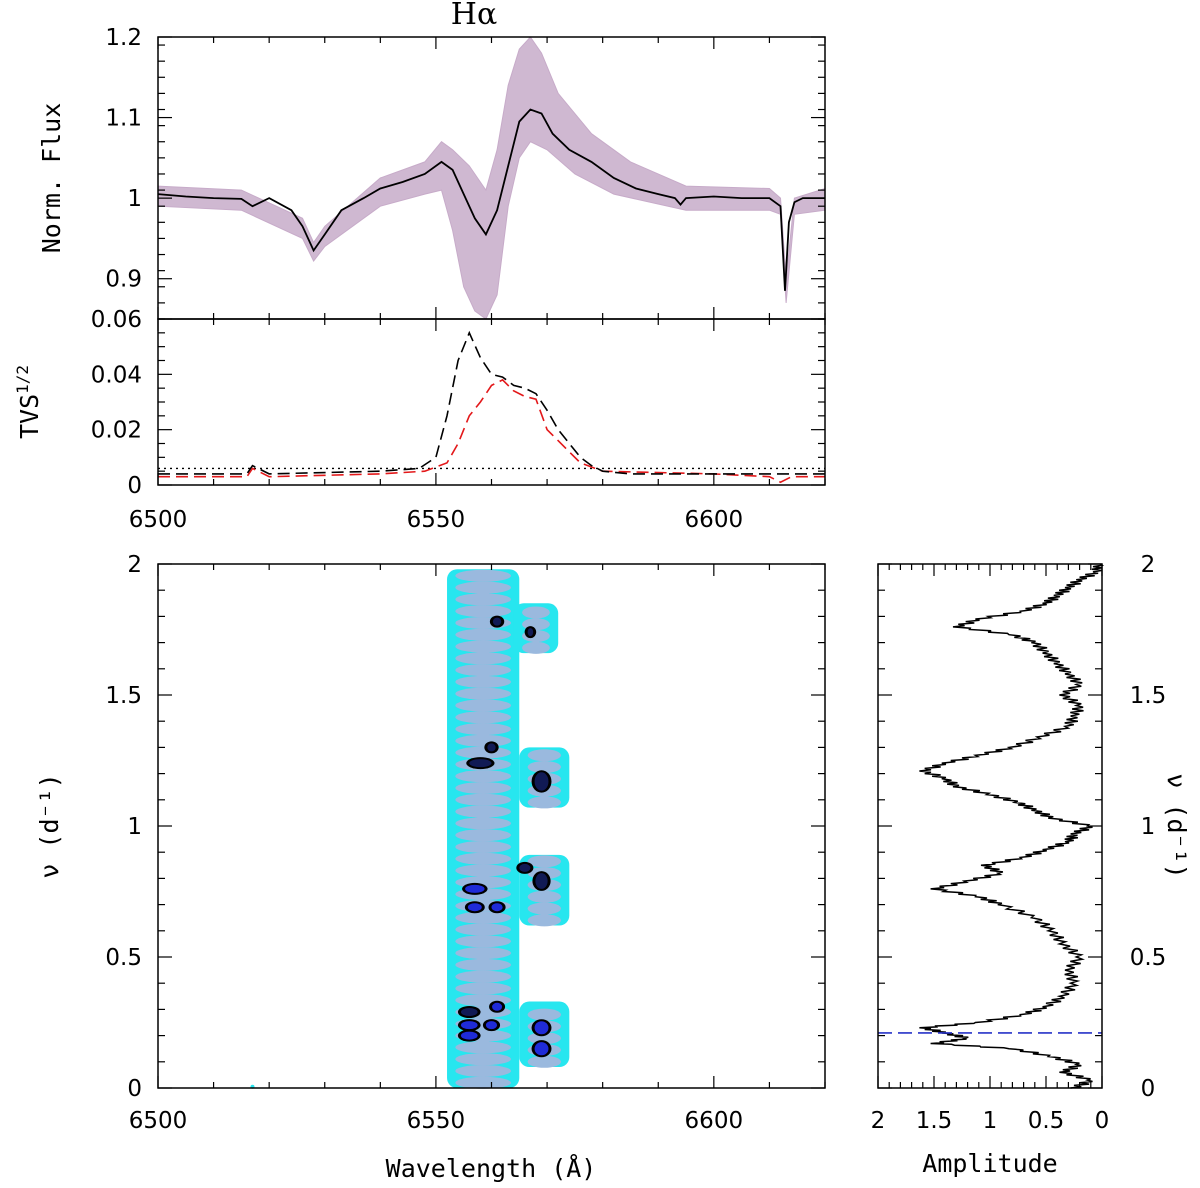  I want to click on tvs-panel: 6500 6550 6600 0 0.02 0.04 0.06 TVS1/2, so click(419, 420).